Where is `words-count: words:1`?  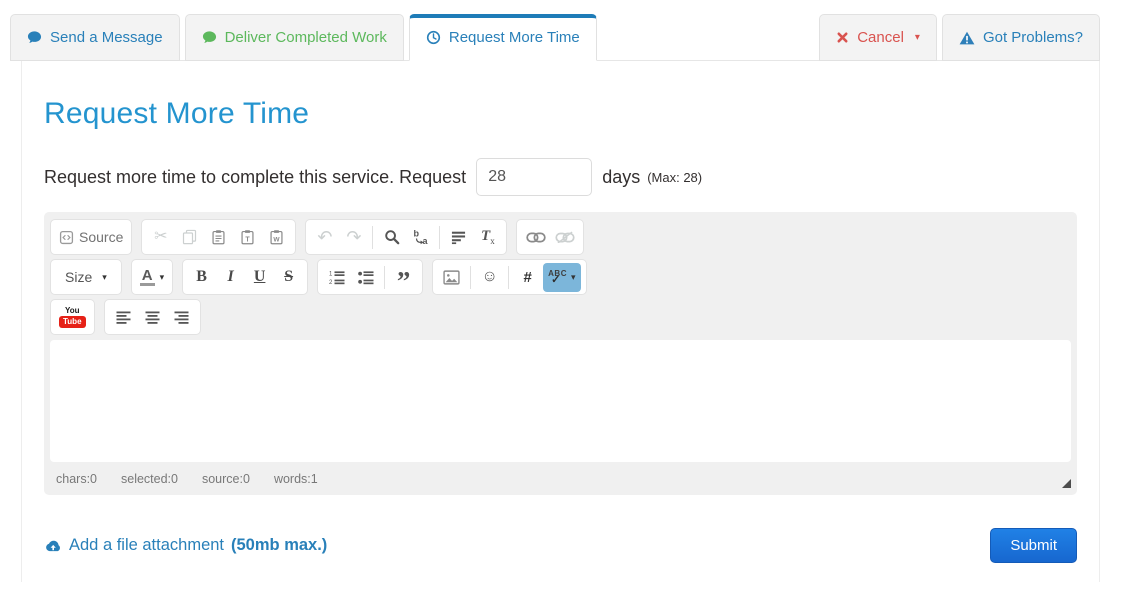
words-count: words:1 is located at coordinates (295, 479).